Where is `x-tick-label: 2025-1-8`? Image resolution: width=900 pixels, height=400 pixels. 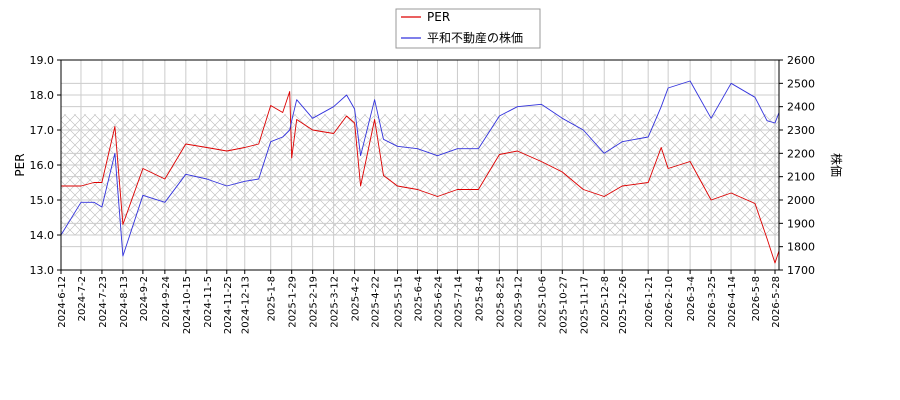 x-tick-label: 2025-1-8 is located at coordinates (272, 298).